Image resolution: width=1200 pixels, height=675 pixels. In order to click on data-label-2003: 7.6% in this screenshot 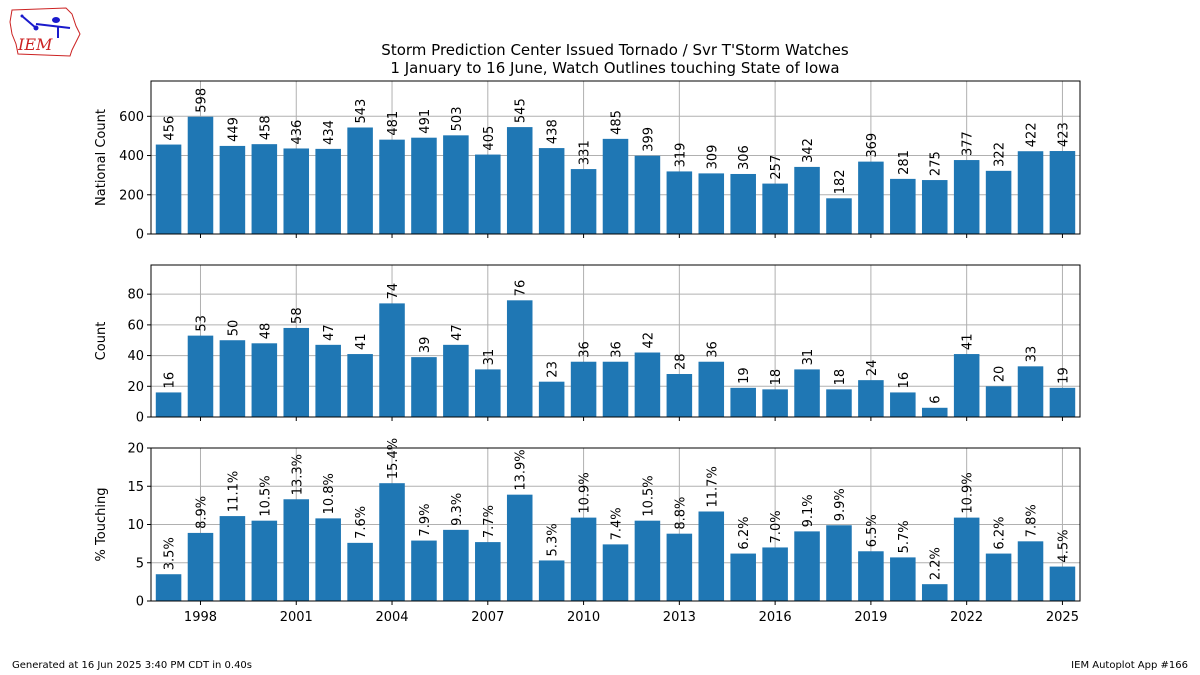, I will do `click(361, 522)`.